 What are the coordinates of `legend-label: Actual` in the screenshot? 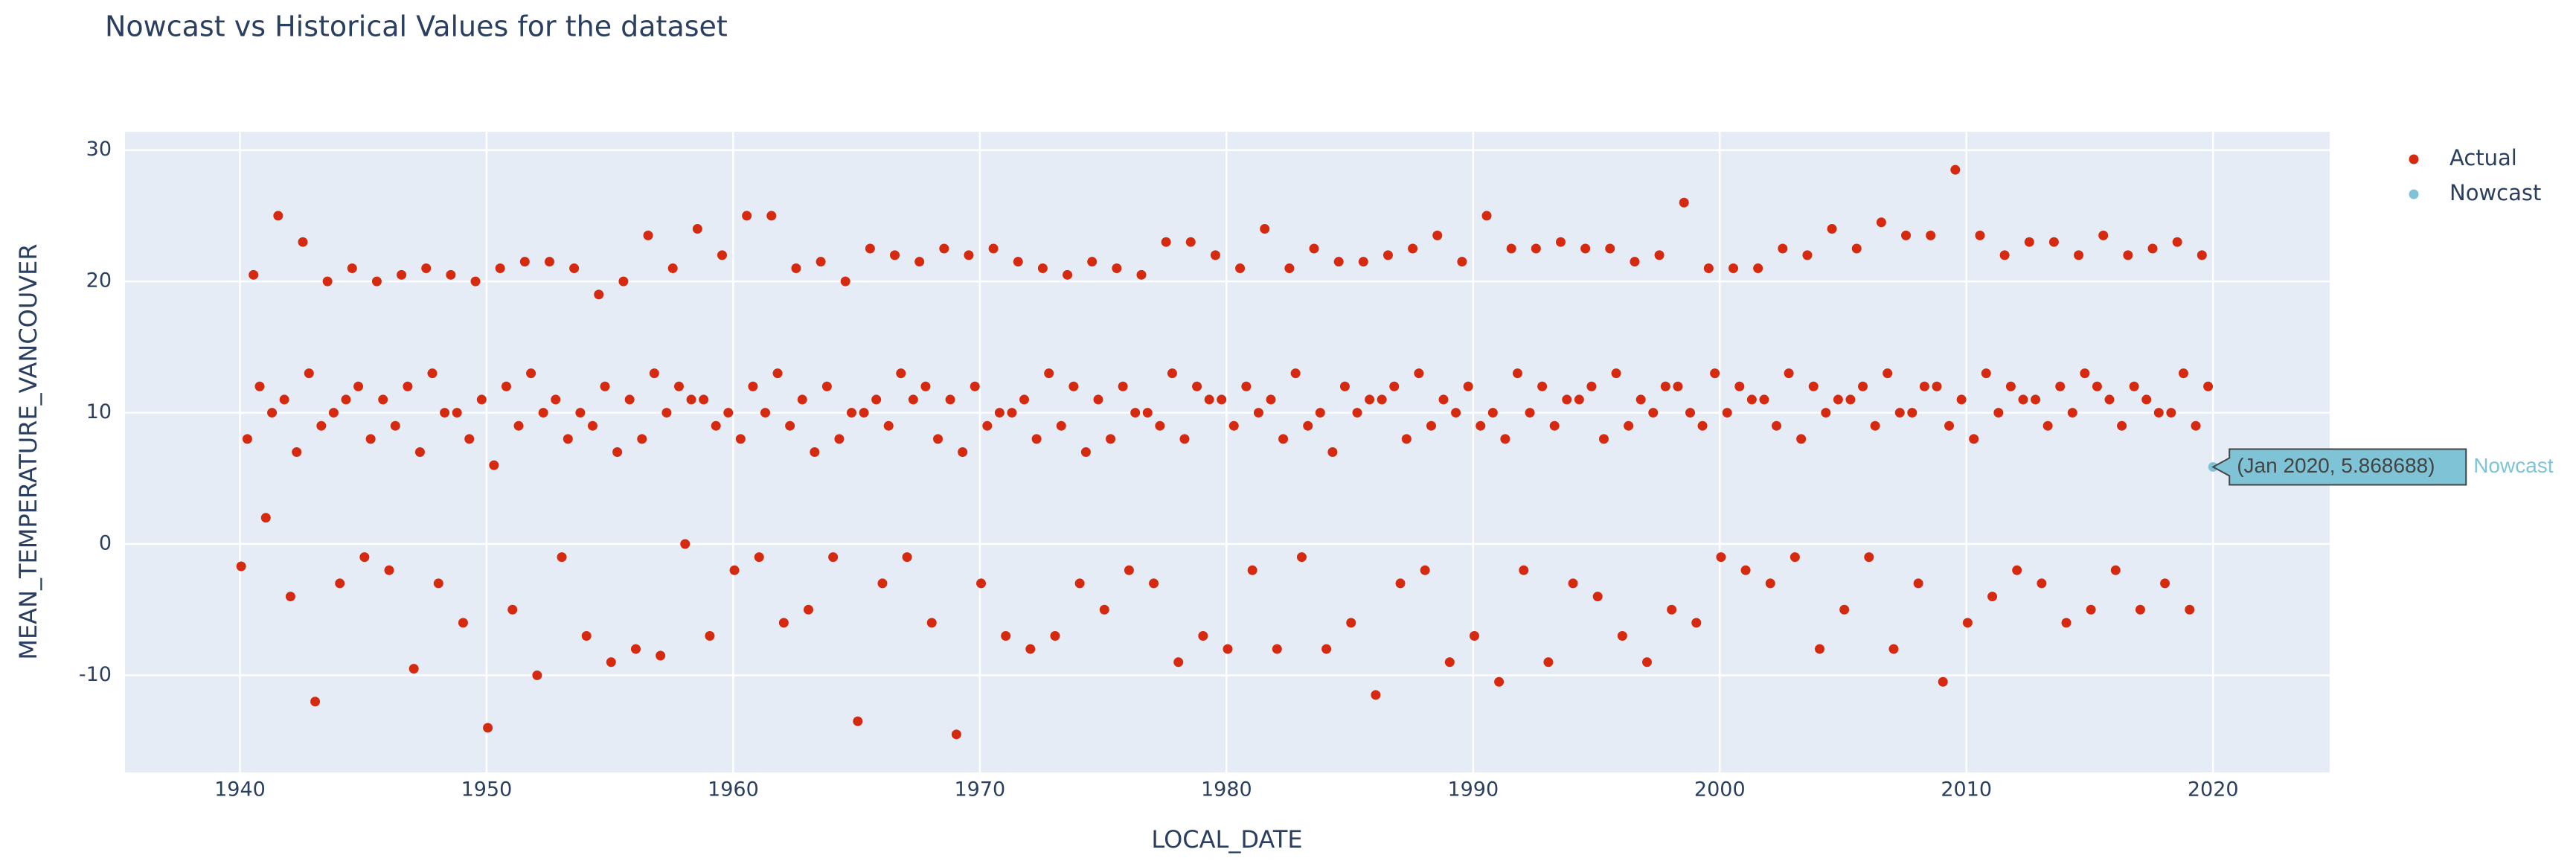 It's located at (2484, 157).